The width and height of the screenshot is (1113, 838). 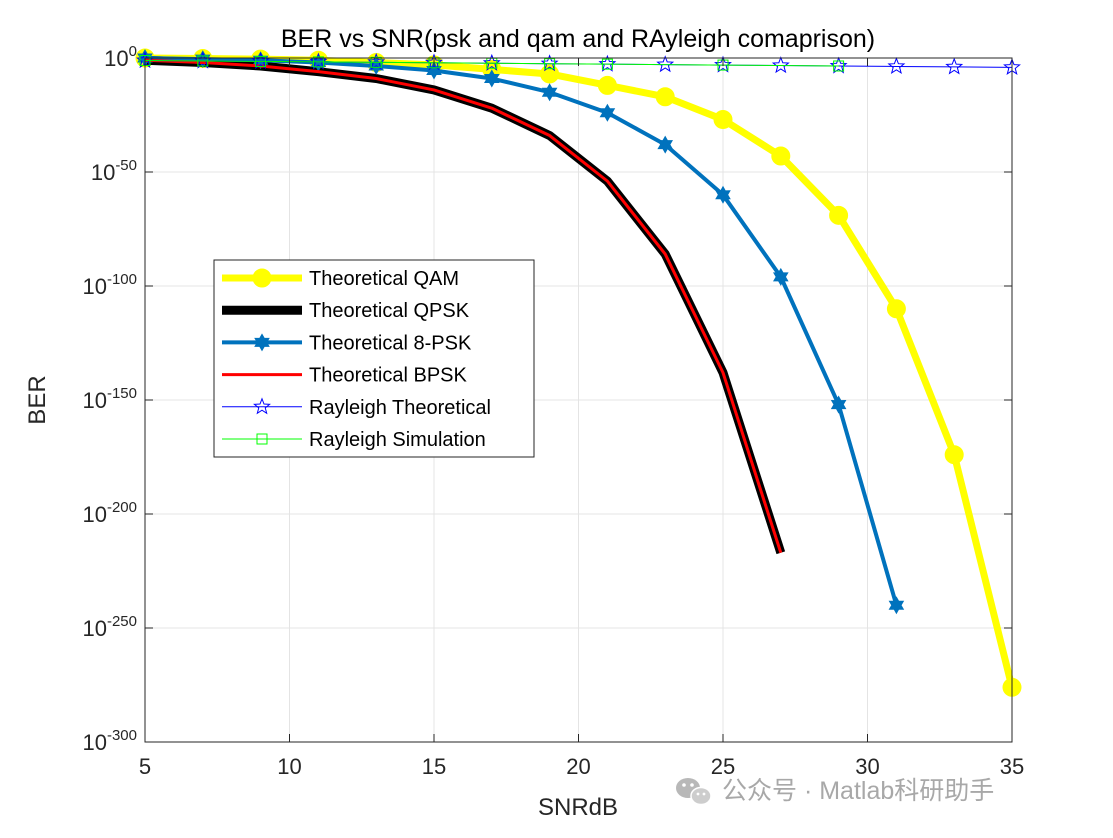 I want to click on legend-entry: Rayleigh Simulation, so click(x=354, y=440).